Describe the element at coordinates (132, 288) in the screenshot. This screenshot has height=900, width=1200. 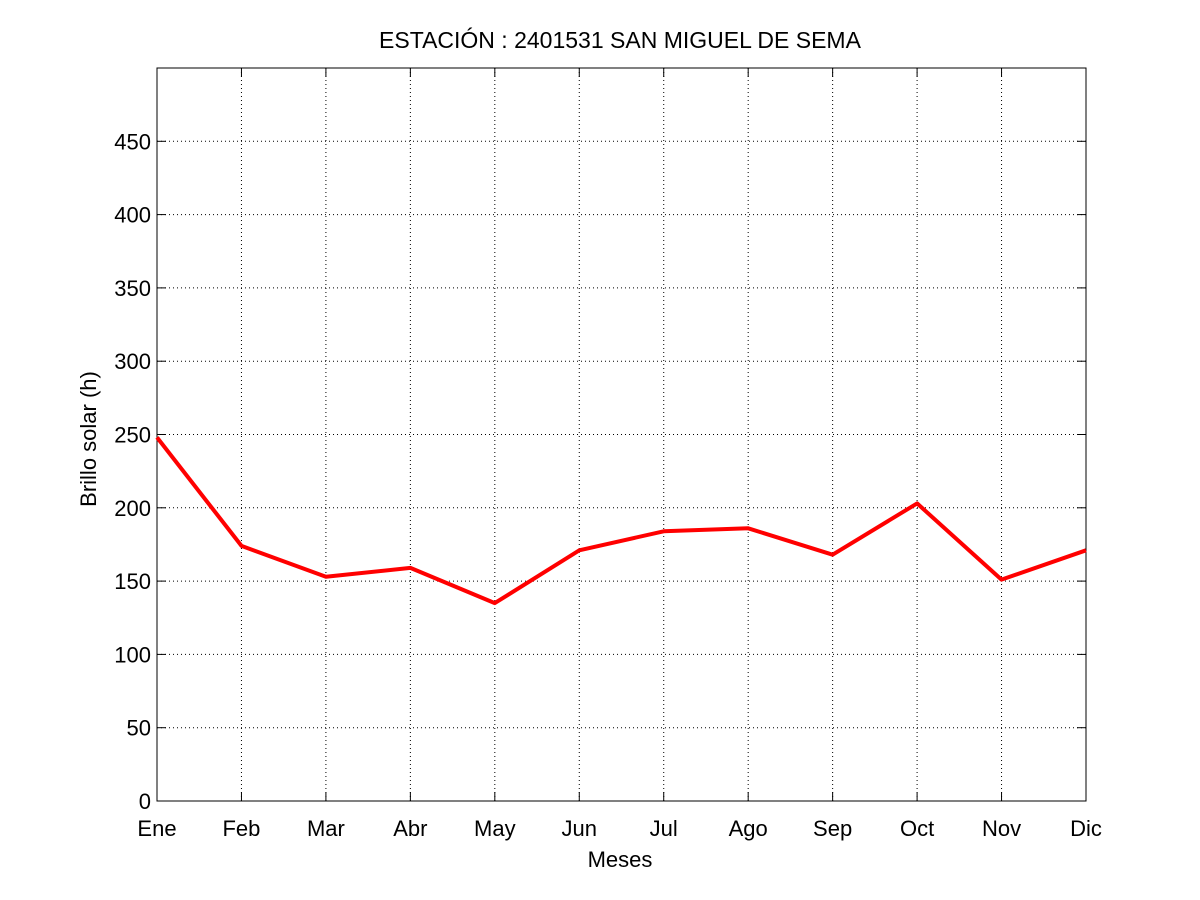
I see `y-tick-label: 350` at that location.